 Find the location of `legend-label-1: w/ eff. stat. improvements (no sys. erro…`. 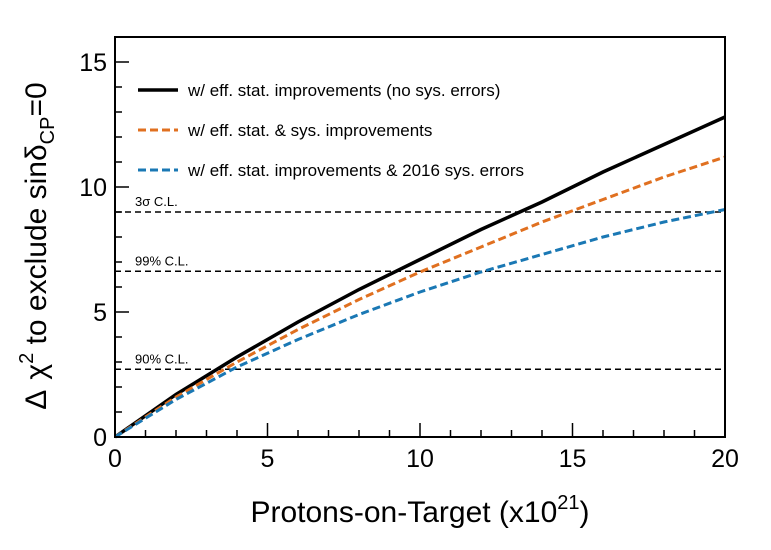

legend-label-1: w/ eff. stat. improvements (no sys. erro… is located at coordinates (343, 90).